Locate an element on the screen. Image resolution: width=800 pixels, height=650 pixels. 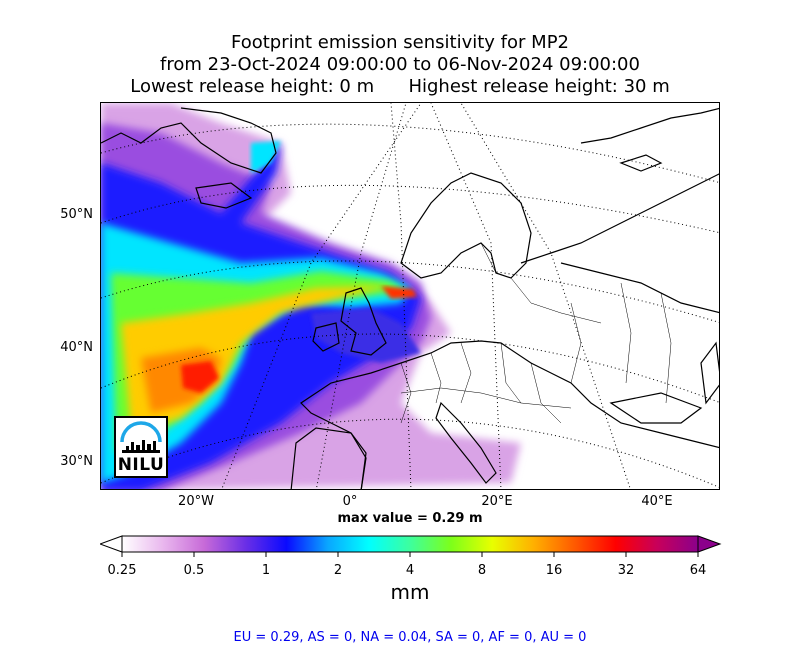
lon-label-20e: 20°E is located at coordinates (497, 501).